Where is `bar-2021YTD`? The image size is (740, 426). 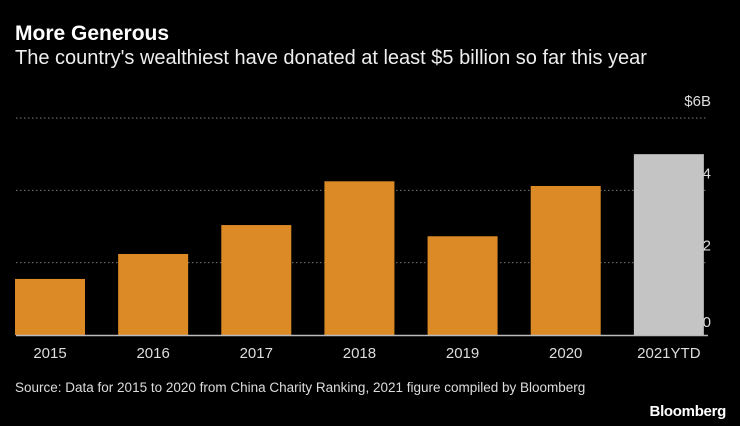 bar-2021YTD is located at coordinates (668, 244).